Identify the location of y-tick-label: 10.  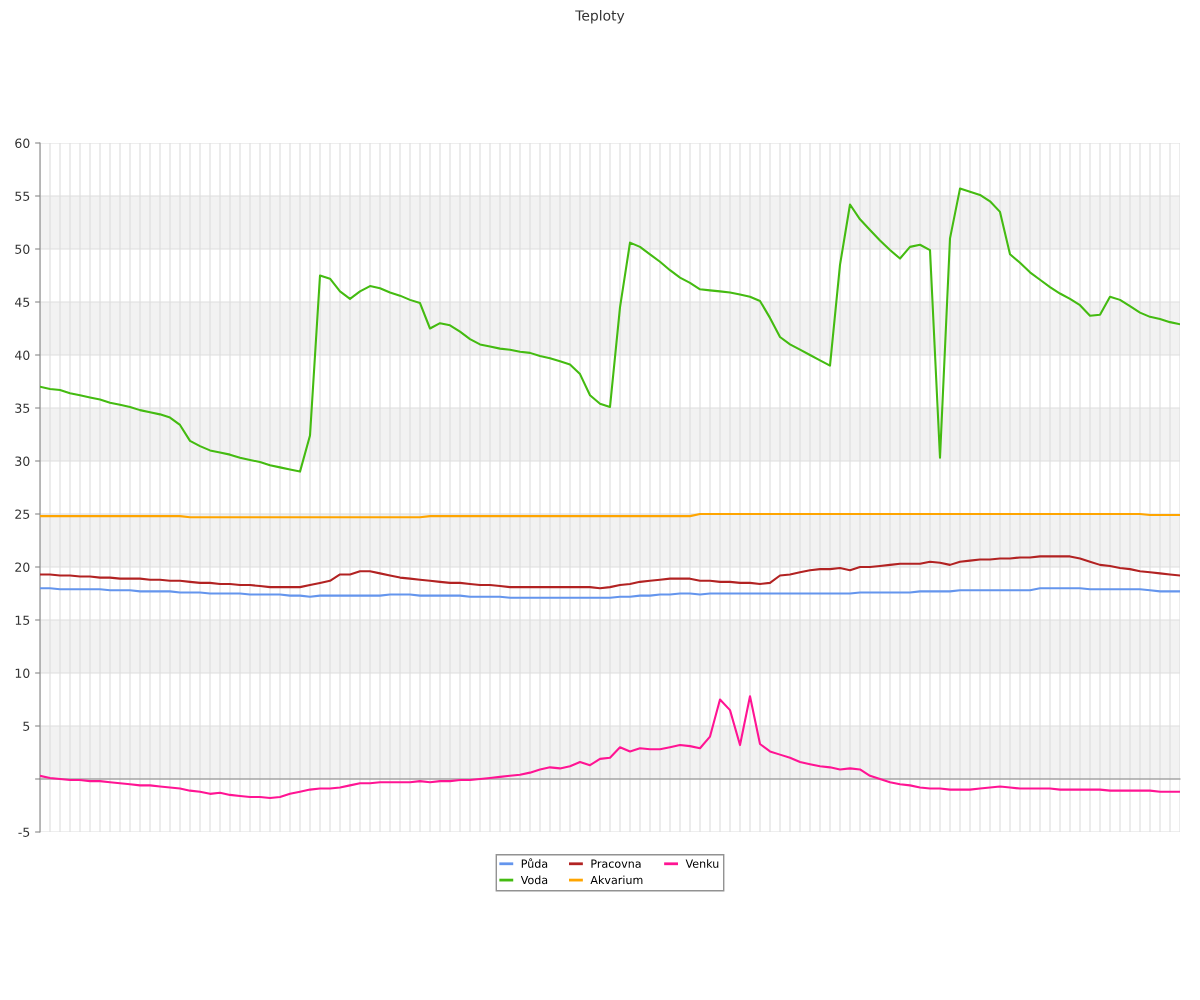
(22, 673).